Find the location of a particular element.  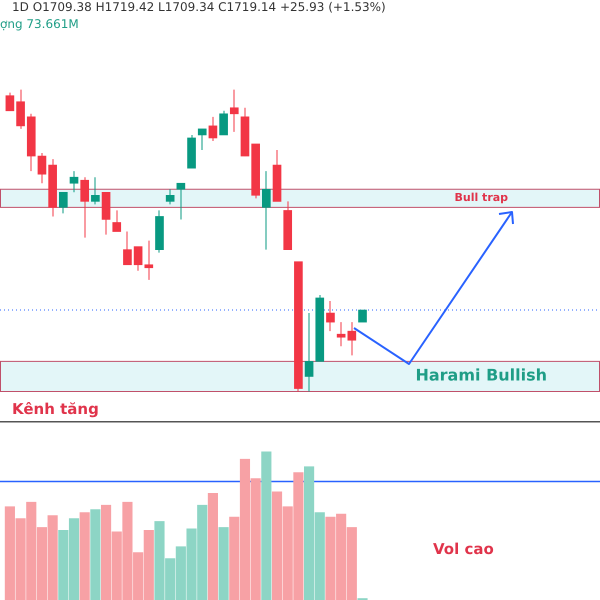

ref-line-label: Kênh tăng is located at coordinates (55, 409).